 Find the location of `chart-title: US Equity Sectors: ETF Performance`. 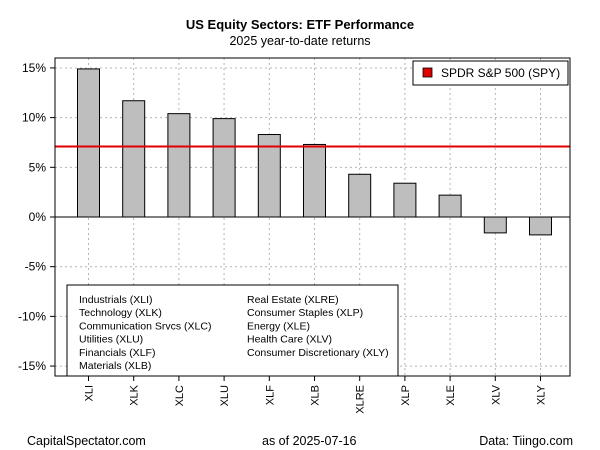

chart-title: US Equity Sectors: ETF Performance is located at coordinates (300, 24).